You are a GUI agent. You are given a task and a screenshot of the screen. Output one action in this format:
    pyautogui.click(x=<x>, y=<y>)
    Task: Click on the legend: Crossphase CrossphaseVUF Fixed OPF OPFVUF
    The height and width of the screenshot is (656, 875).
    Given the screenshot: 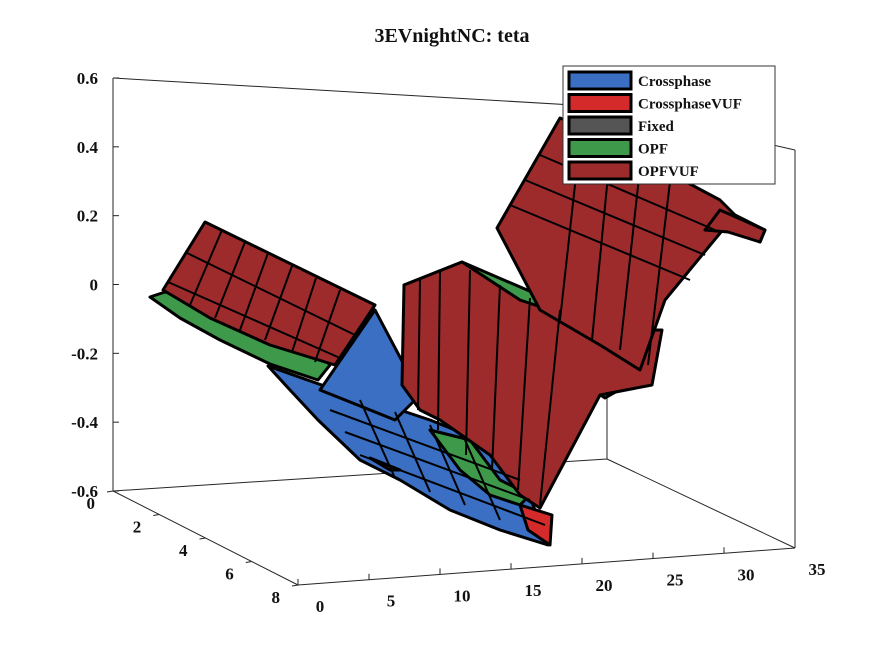 What is the action you would take?
    pyautogui.click(x=669, y=125)
    